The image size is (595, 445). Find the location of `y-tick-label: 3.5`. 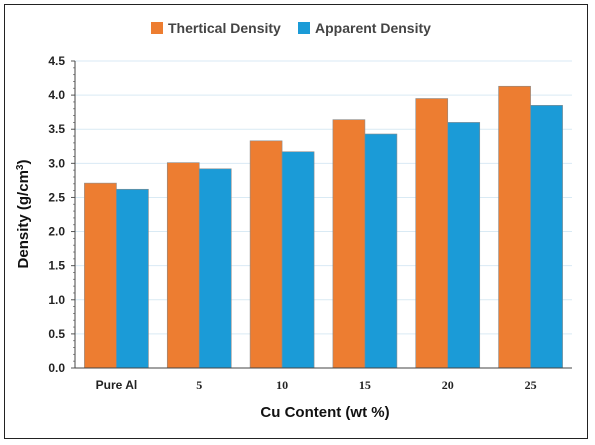

y-tick-label: 3.5 is located at coordinates (56, 129).